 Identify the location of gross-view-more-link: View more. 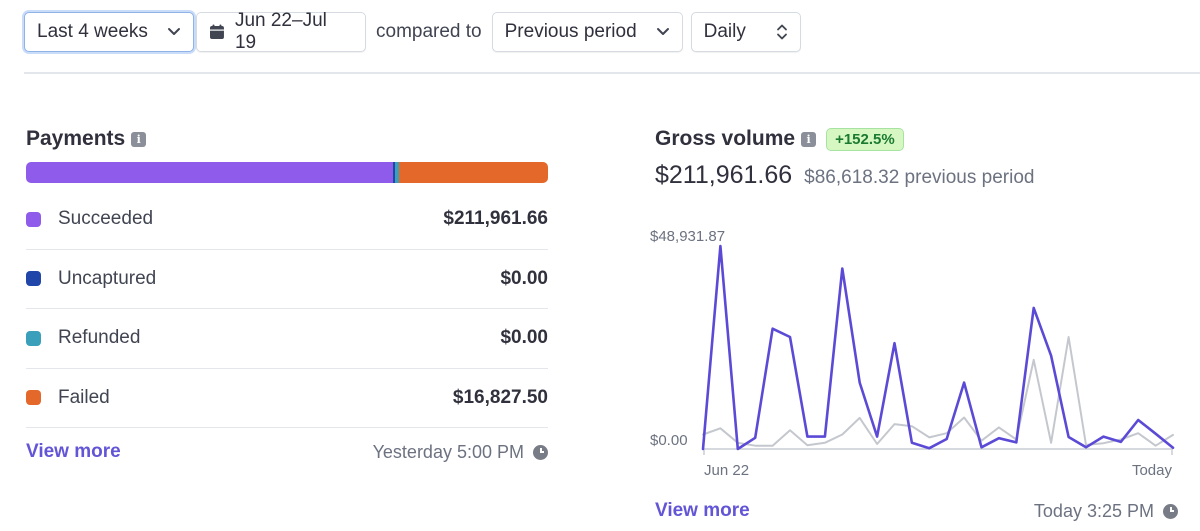
(702, 510).